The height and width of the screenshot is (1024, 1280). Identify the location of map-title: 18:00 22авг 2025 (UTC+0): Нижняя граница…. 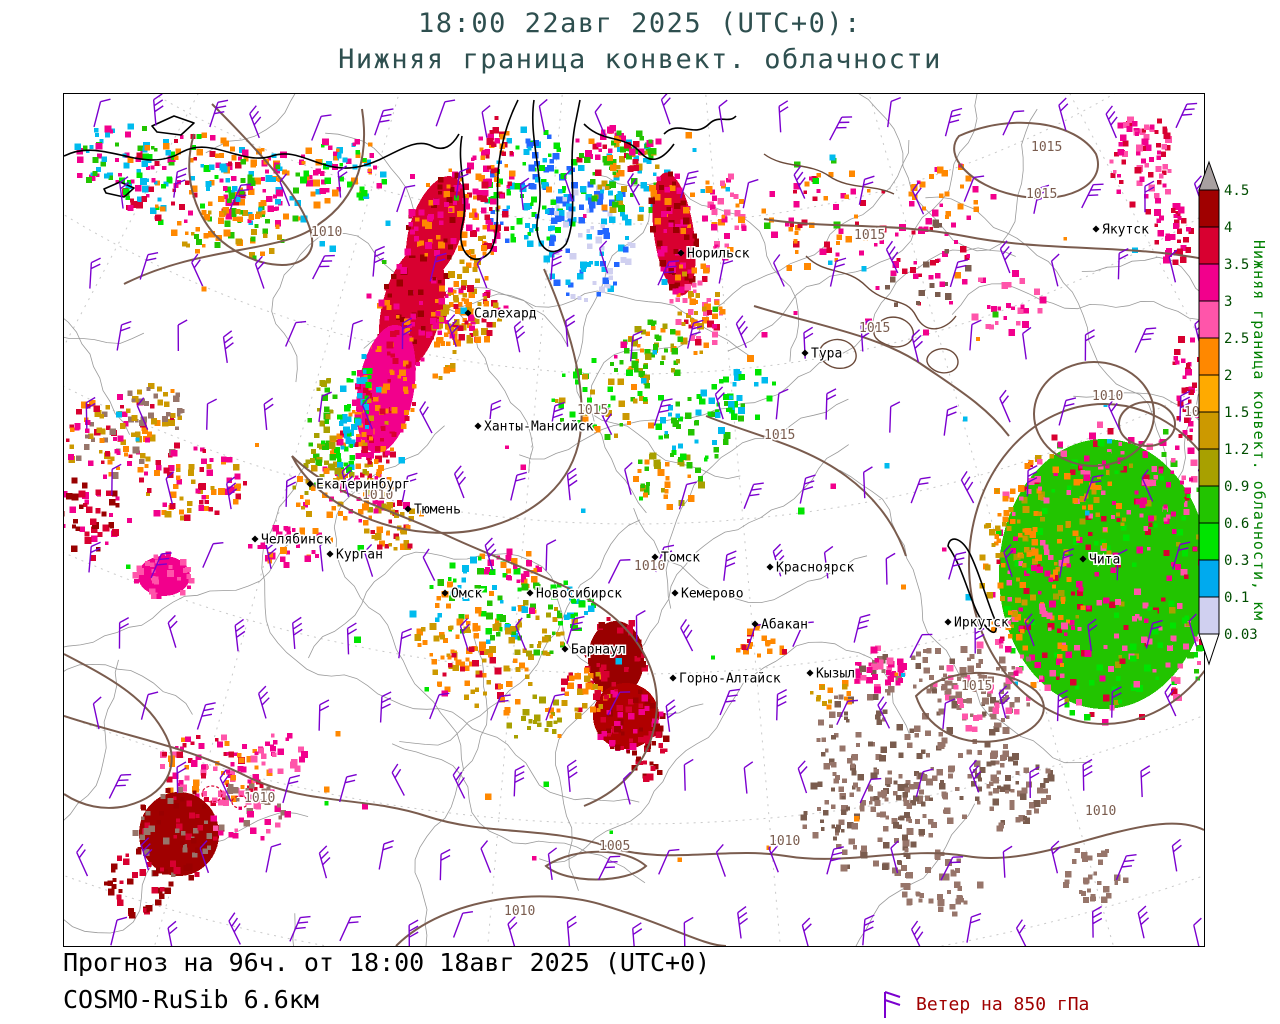
(640, 42).